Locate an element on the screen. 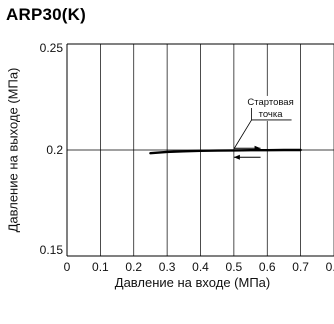 The height and width of the screenshot is (324, 334). y-tick-label: 0.25 is located at coordinates (52, 48).